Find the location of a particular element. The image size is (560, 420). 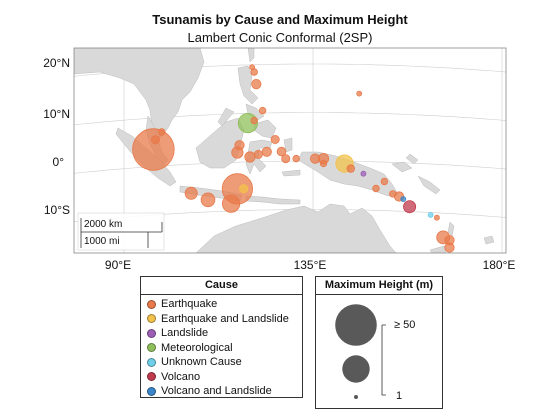

scale-bar is located at coordinates (121, 231).